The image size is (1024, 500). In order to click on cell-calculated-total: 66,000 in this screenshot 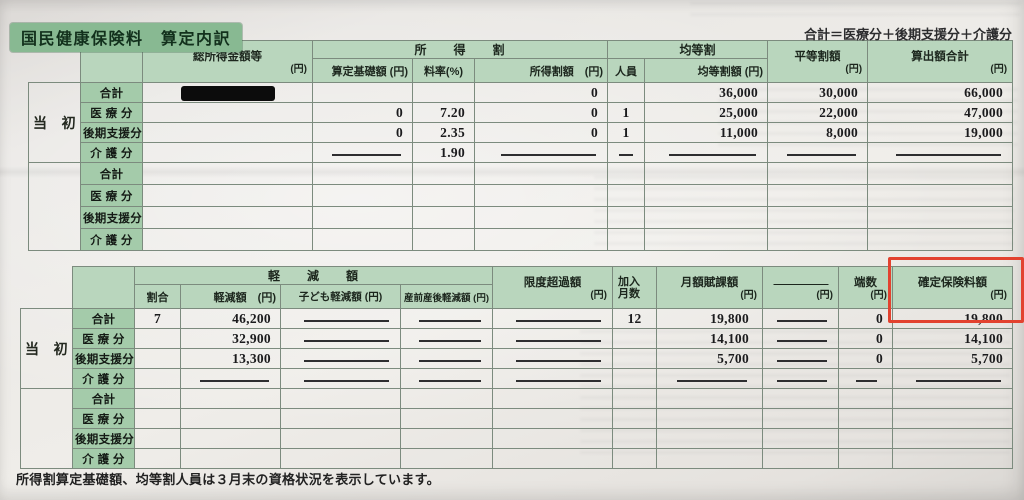, I will do `click(940, 92)`.